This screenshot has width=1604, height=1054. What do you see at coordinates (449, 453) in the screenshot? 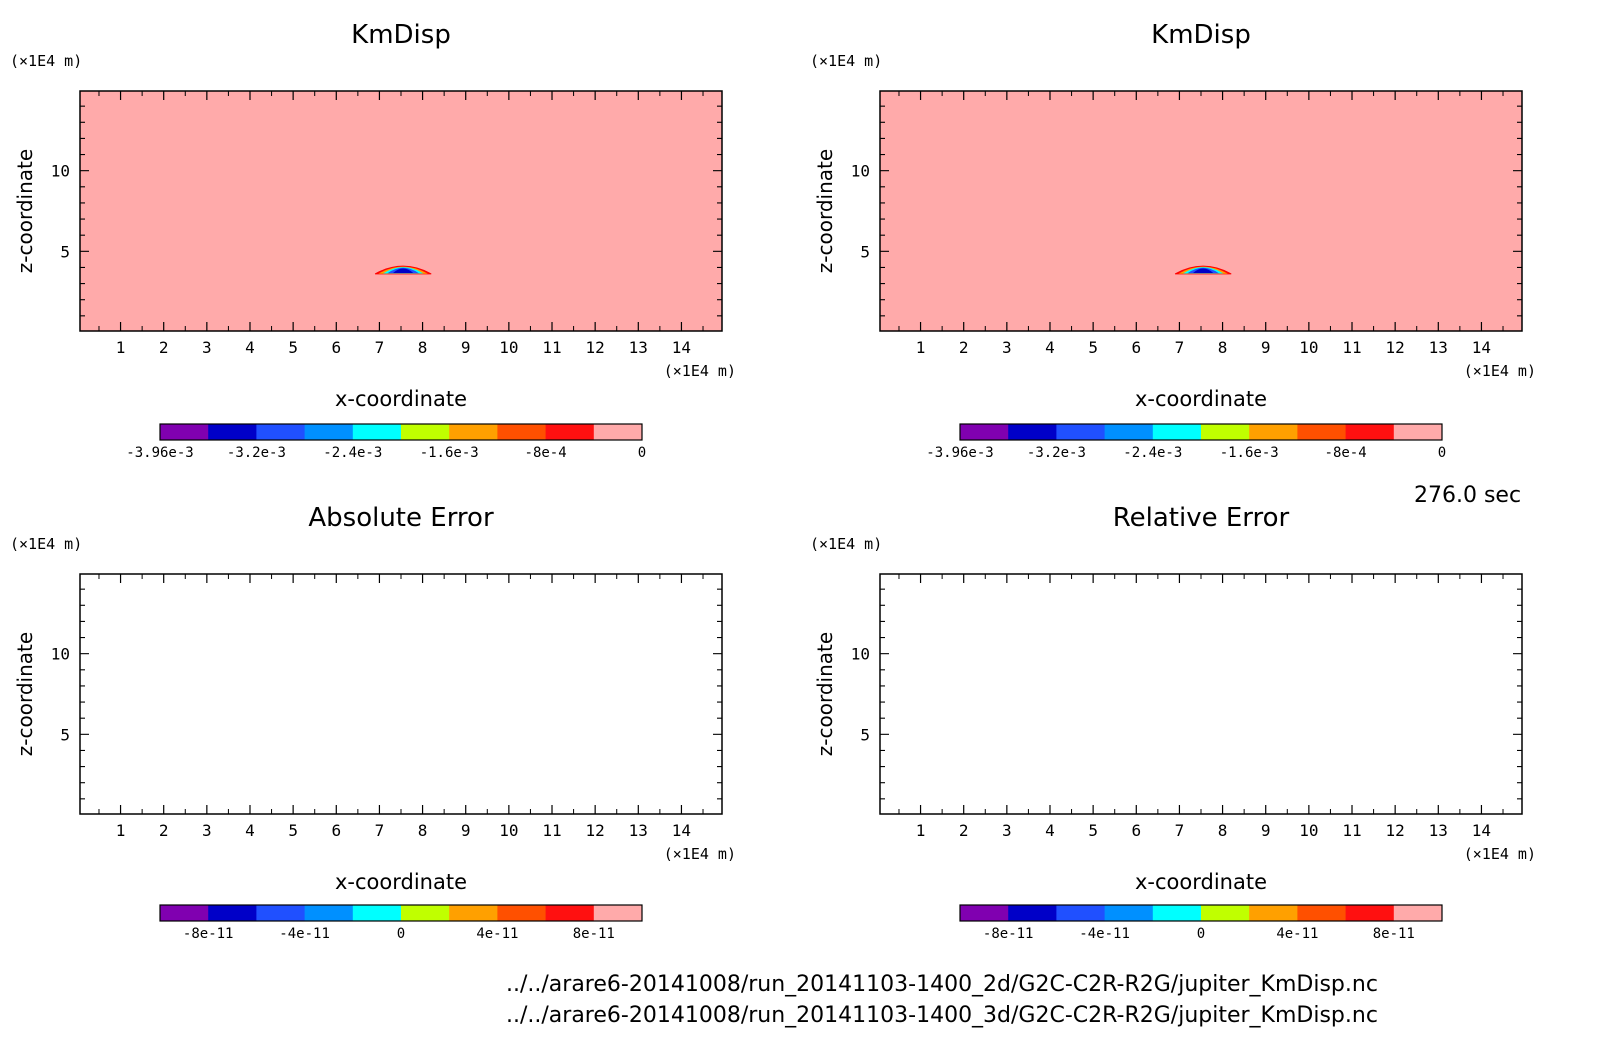
I see `colorbar-tick-label: -1.6e-3` at bounding box center [449, 453].